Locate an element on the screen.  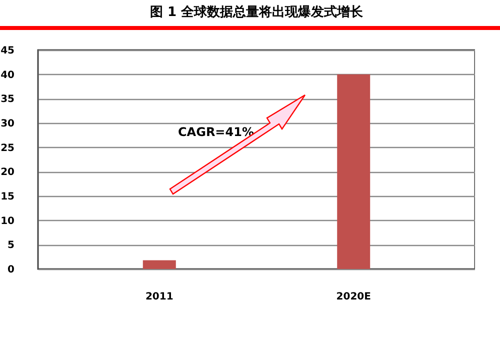
x-tick-label: 2011 is located at coordinates (159, 297).